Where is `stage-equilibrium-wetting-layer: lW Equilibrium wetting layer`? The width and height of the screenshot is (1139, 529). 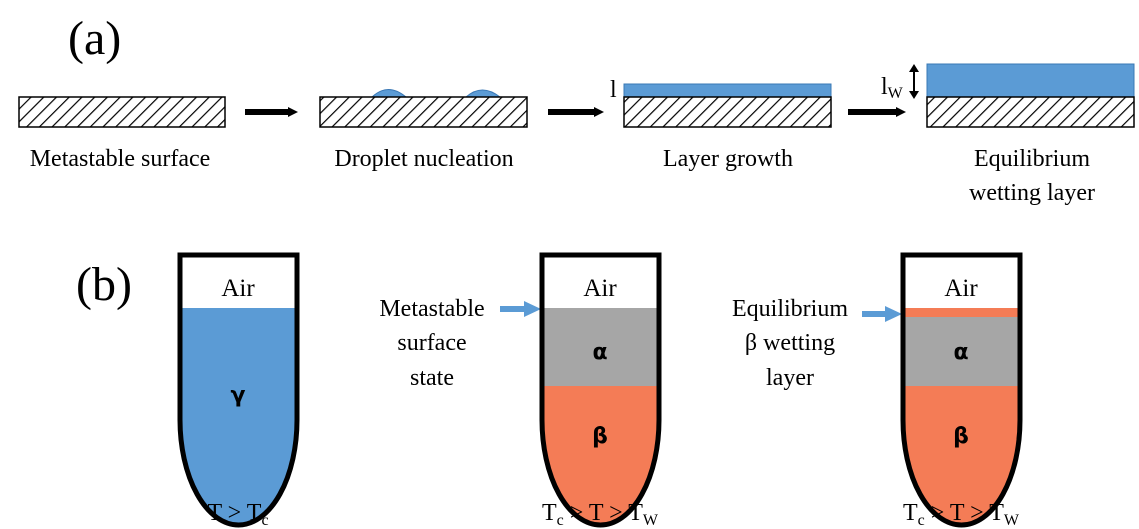 stage-equilibrium-wetting-layer: lW Equilibrium wetting layer is located at coordinates (1008, 134).